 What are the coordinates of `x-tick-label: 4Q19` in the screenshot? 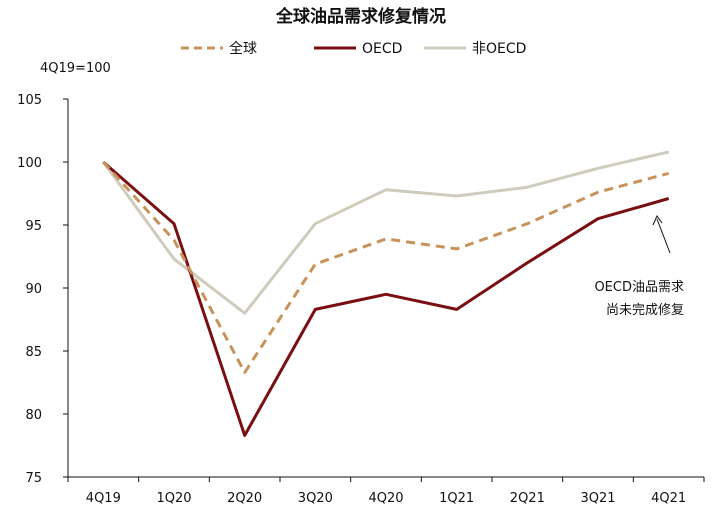 It's located at (103, 498).